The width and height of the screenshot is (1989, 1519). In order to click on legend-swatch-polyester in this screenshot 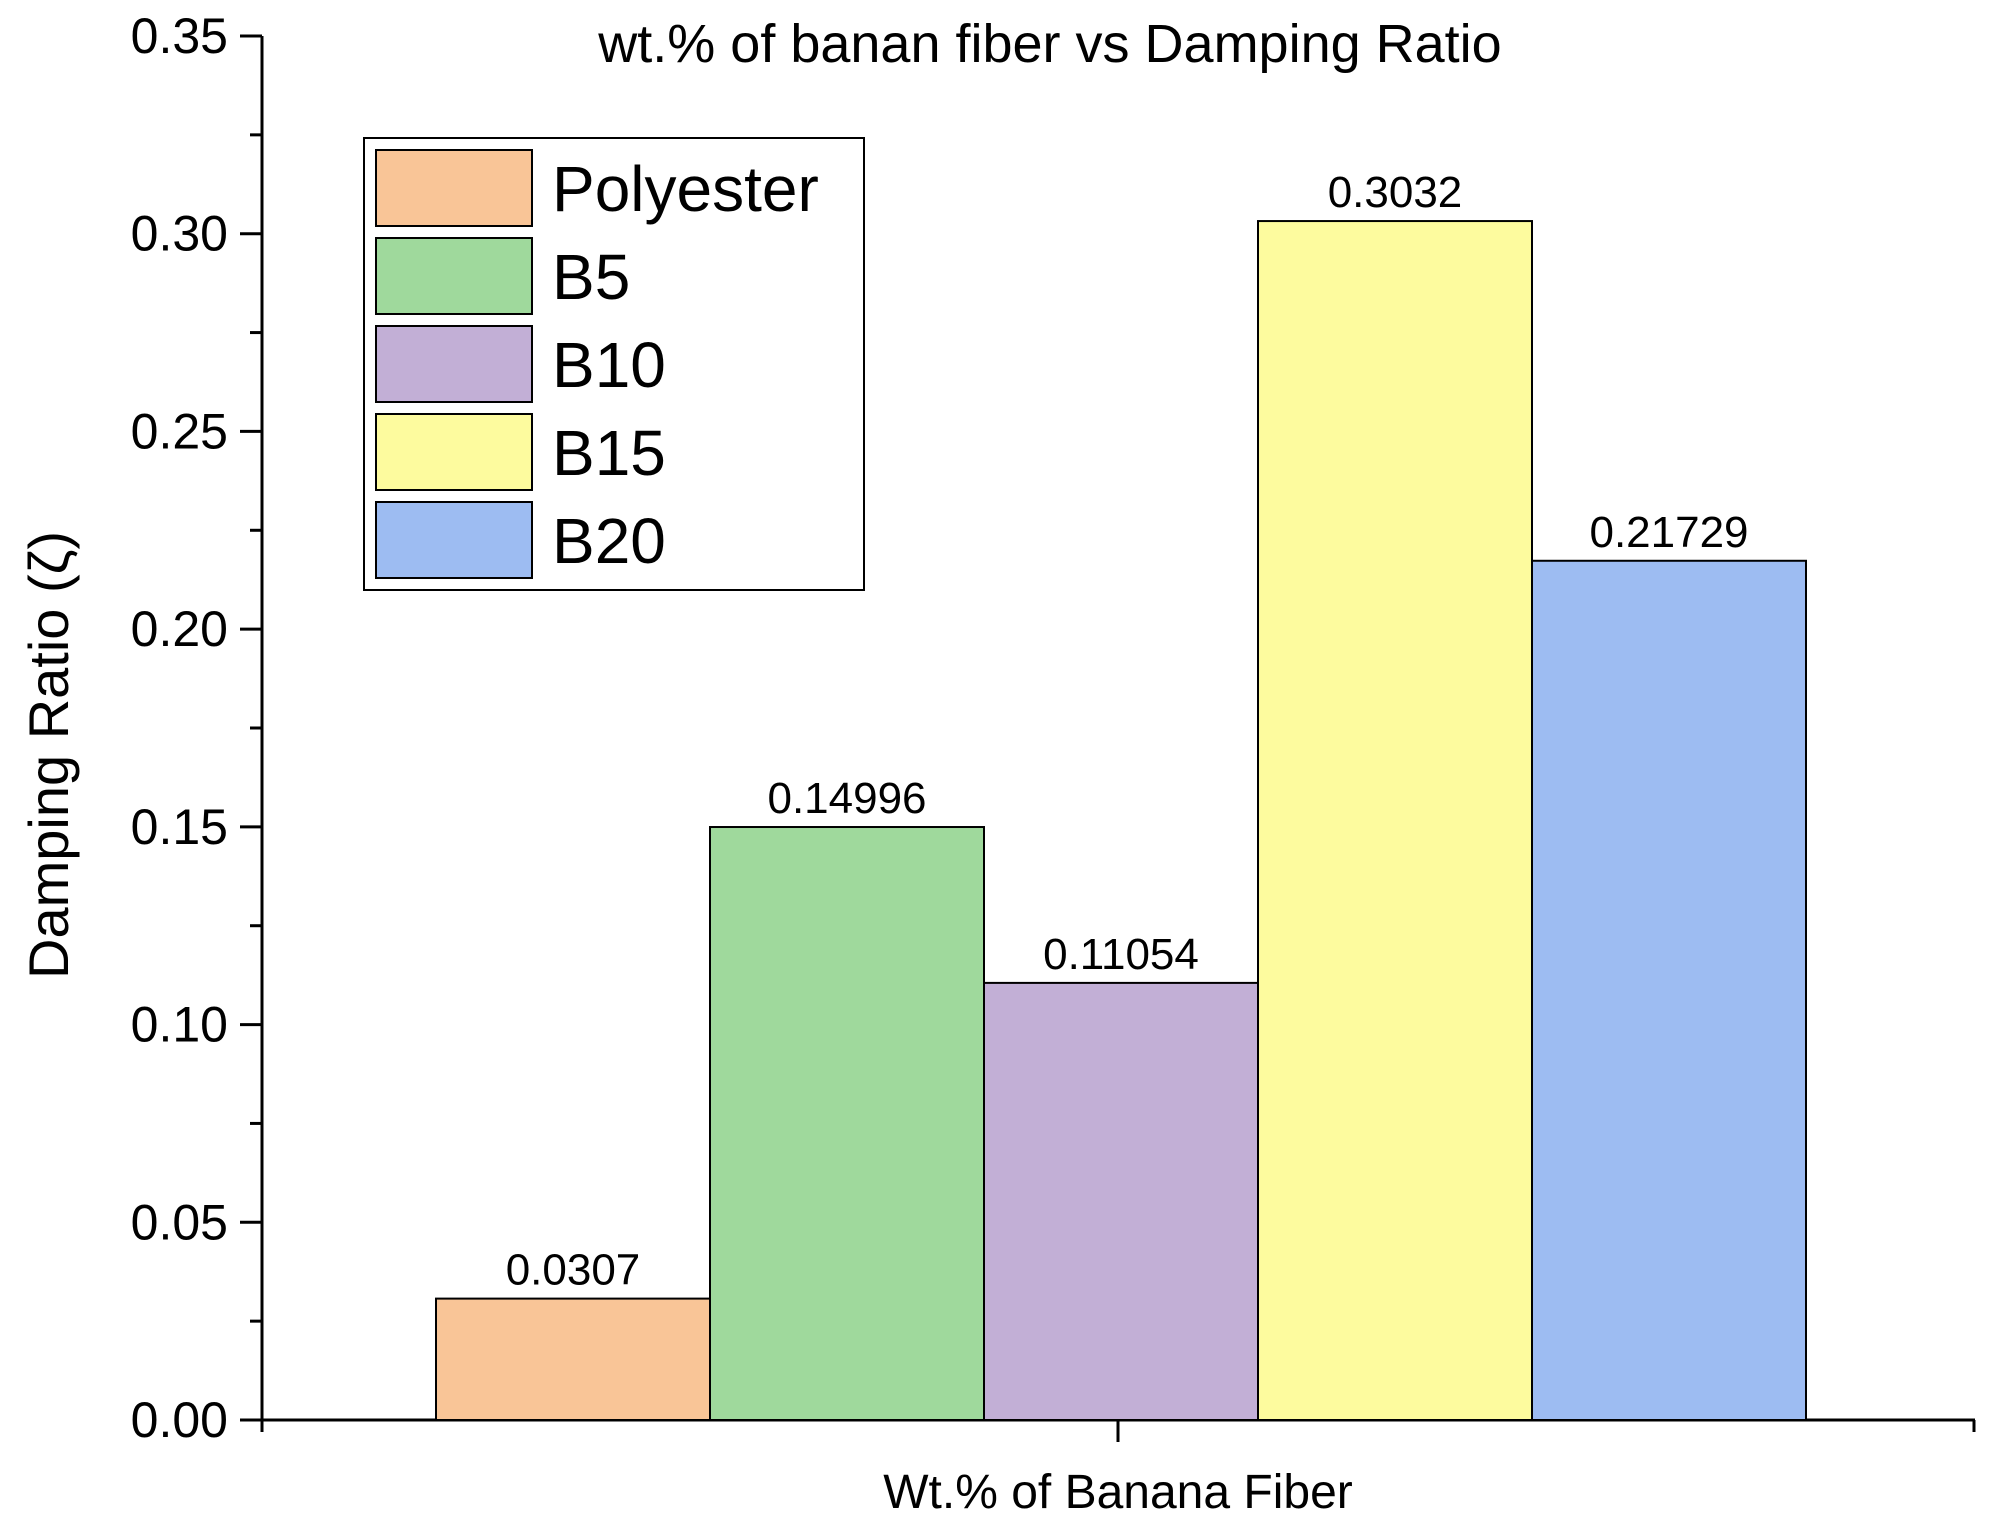, I will do `click(454, 188)`.